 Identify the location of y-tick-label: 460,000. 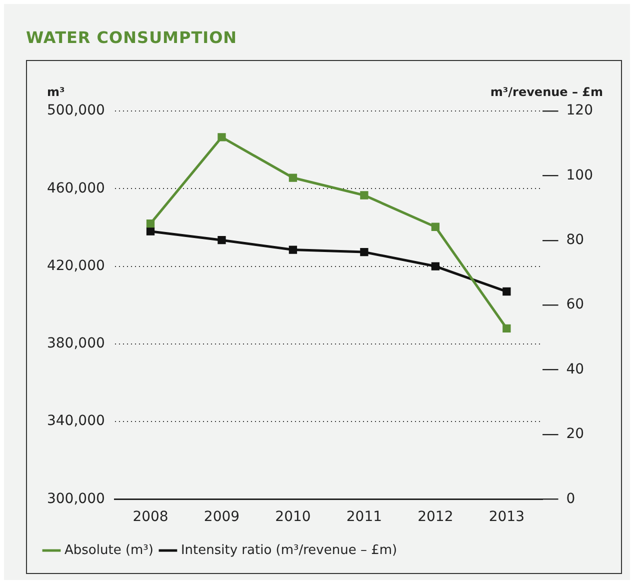
(75, 188).